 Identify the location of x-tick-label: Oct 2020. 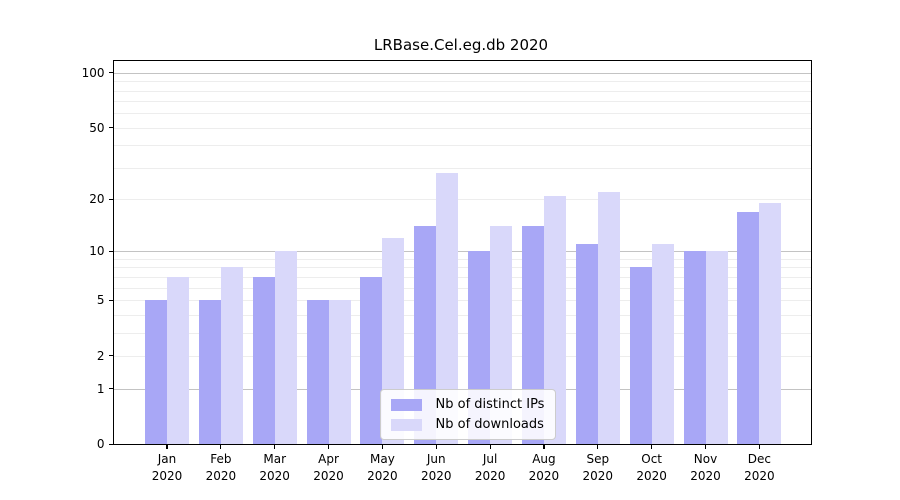
(652, 467).